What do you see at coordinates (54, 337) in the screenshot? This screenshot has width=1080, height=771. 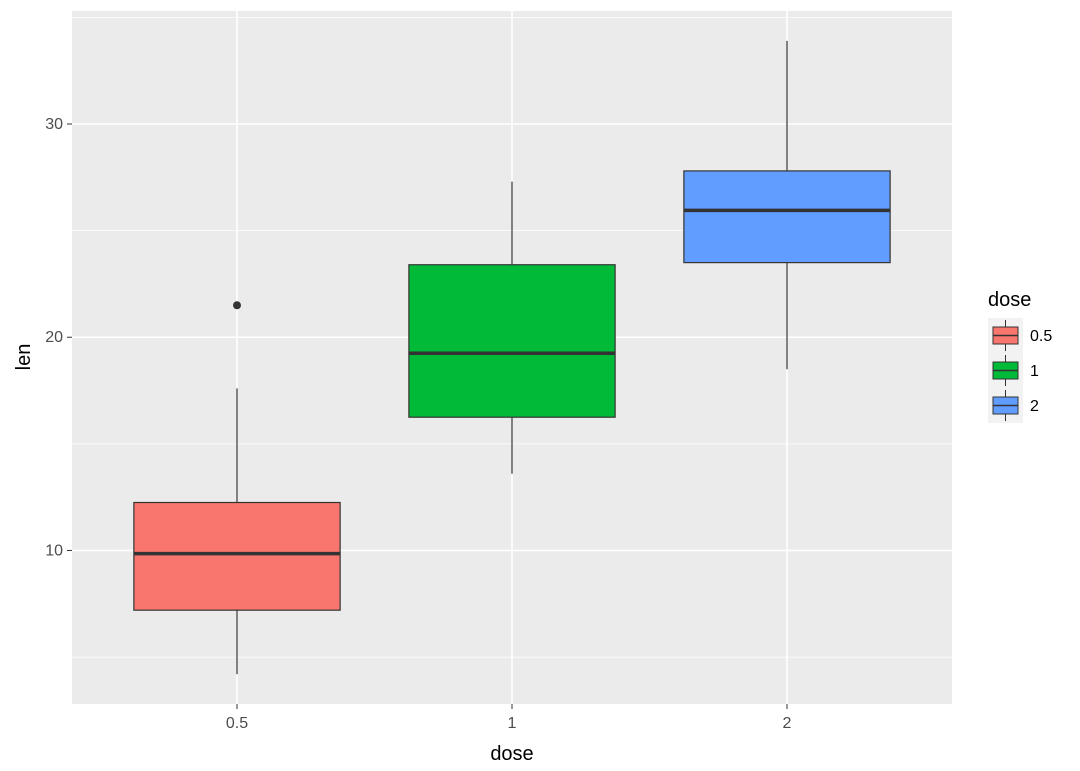 I see `y-tick-label: 20` at bounding box center [54, 337].